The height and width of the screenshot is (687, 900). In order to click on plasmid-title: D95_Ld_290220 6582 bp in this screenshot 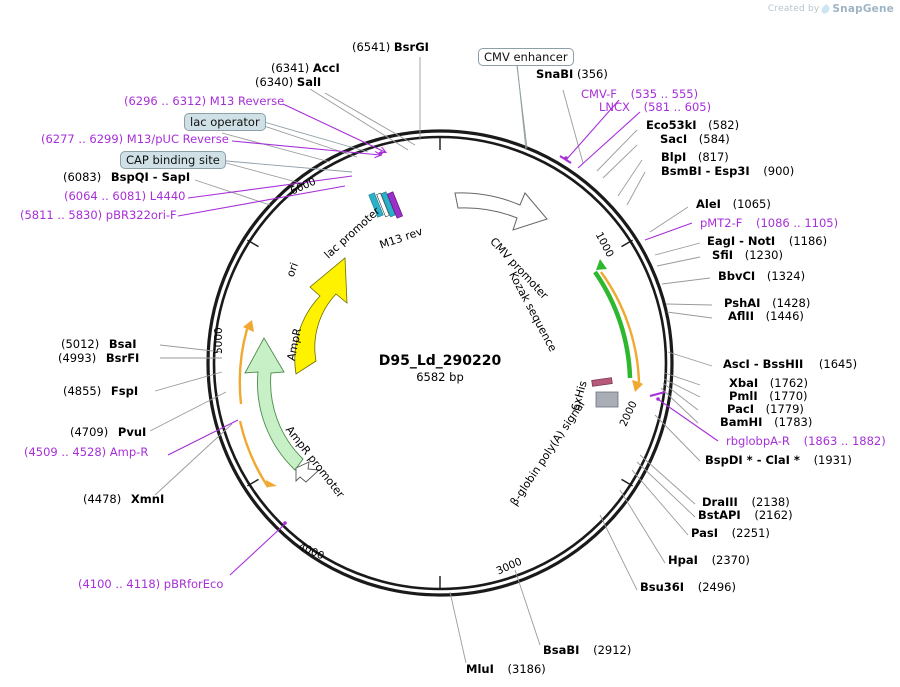, I will do `click(440, 368)`.